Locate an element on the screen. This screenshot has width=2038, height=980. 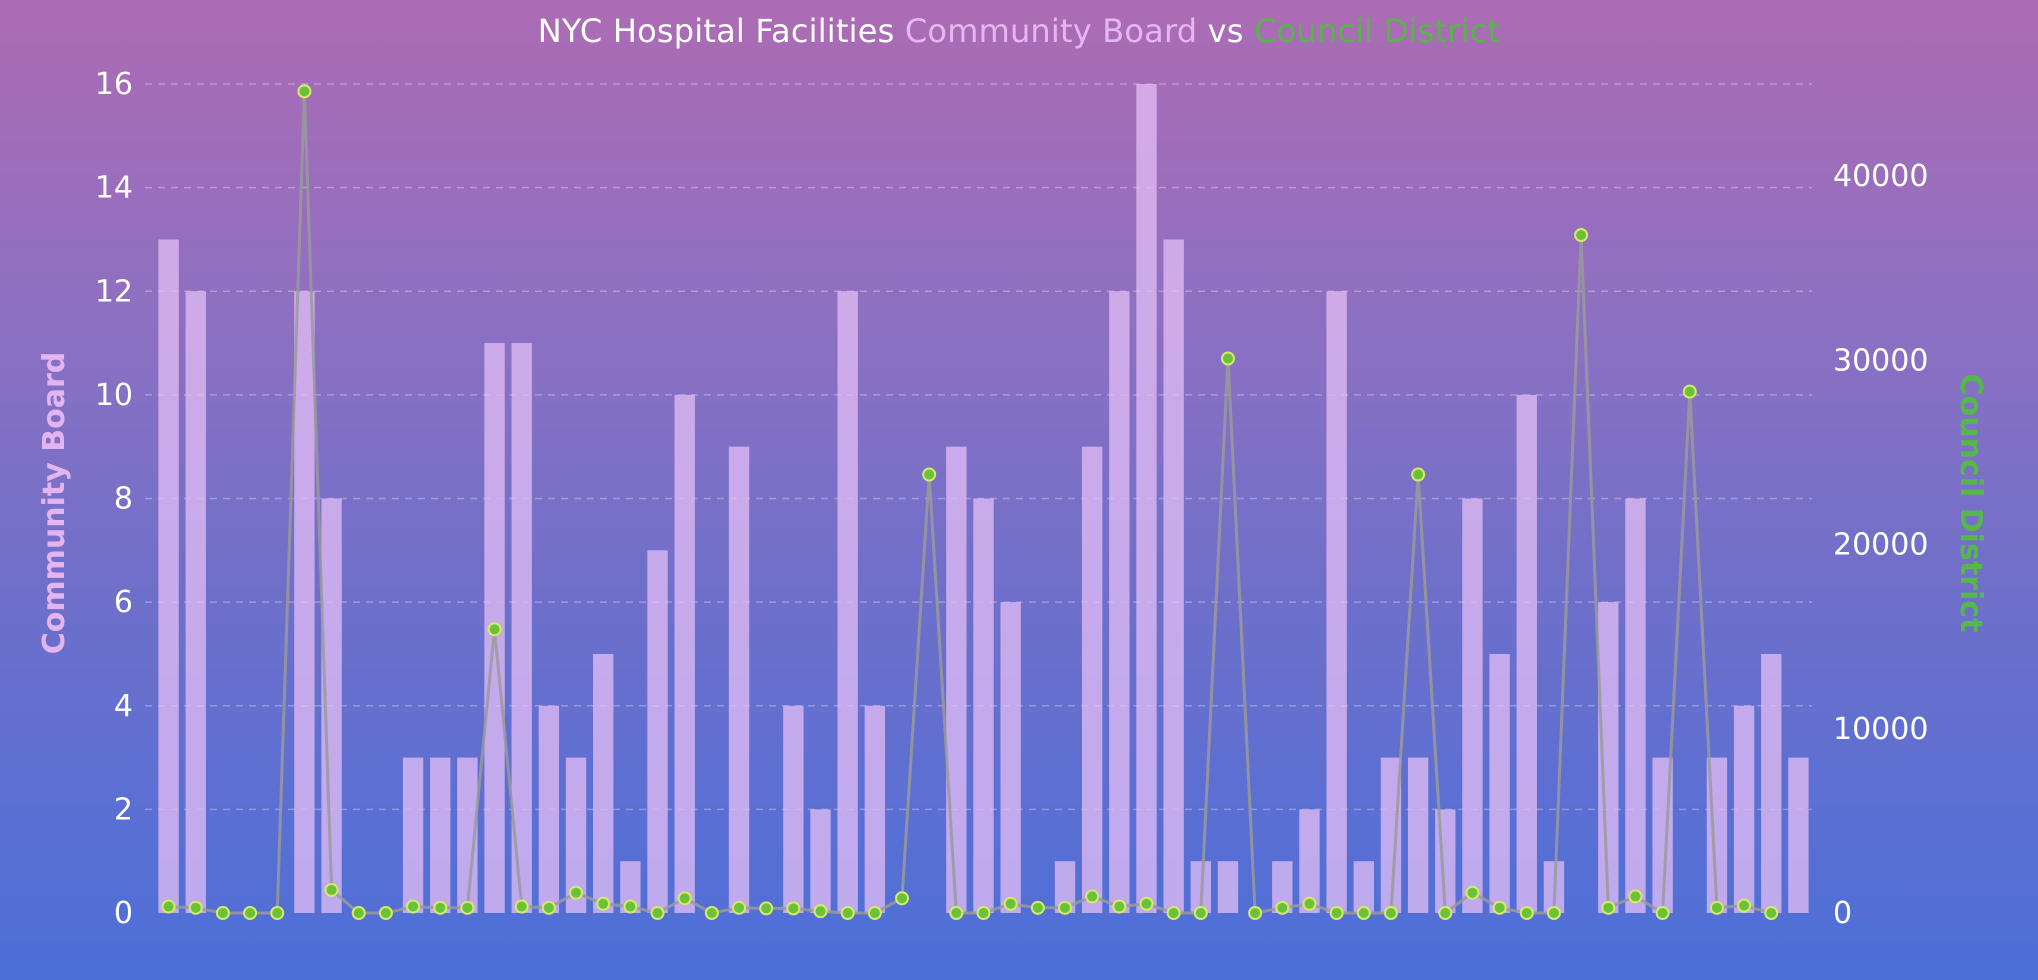
chart-title-mid: vs is located at coordinates (1226, 31).